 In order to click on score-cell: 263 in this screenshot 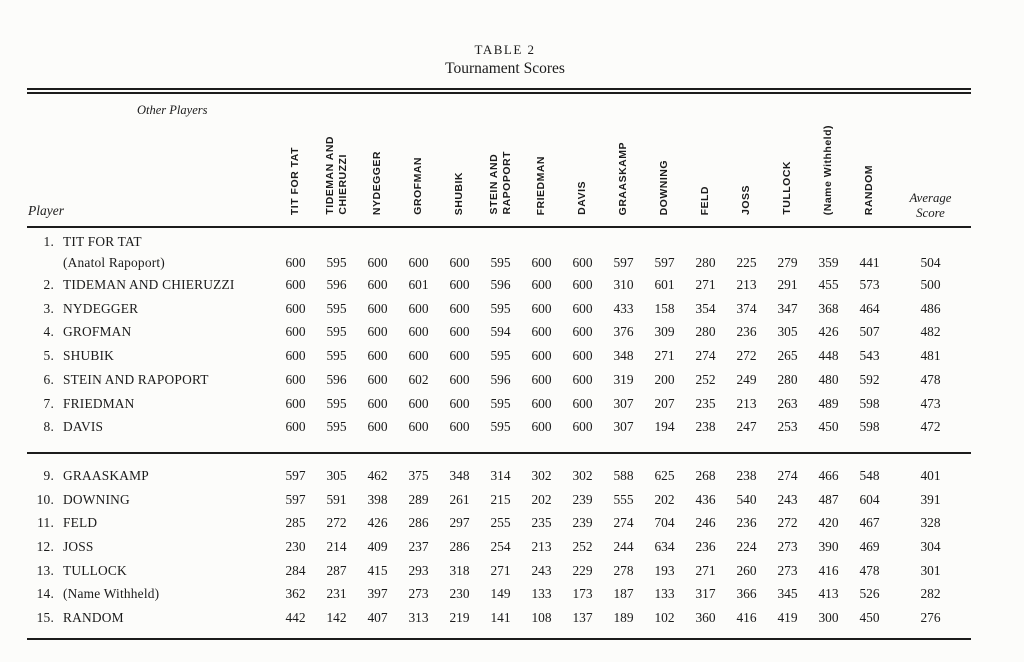, I will do `click(787, 403)`.